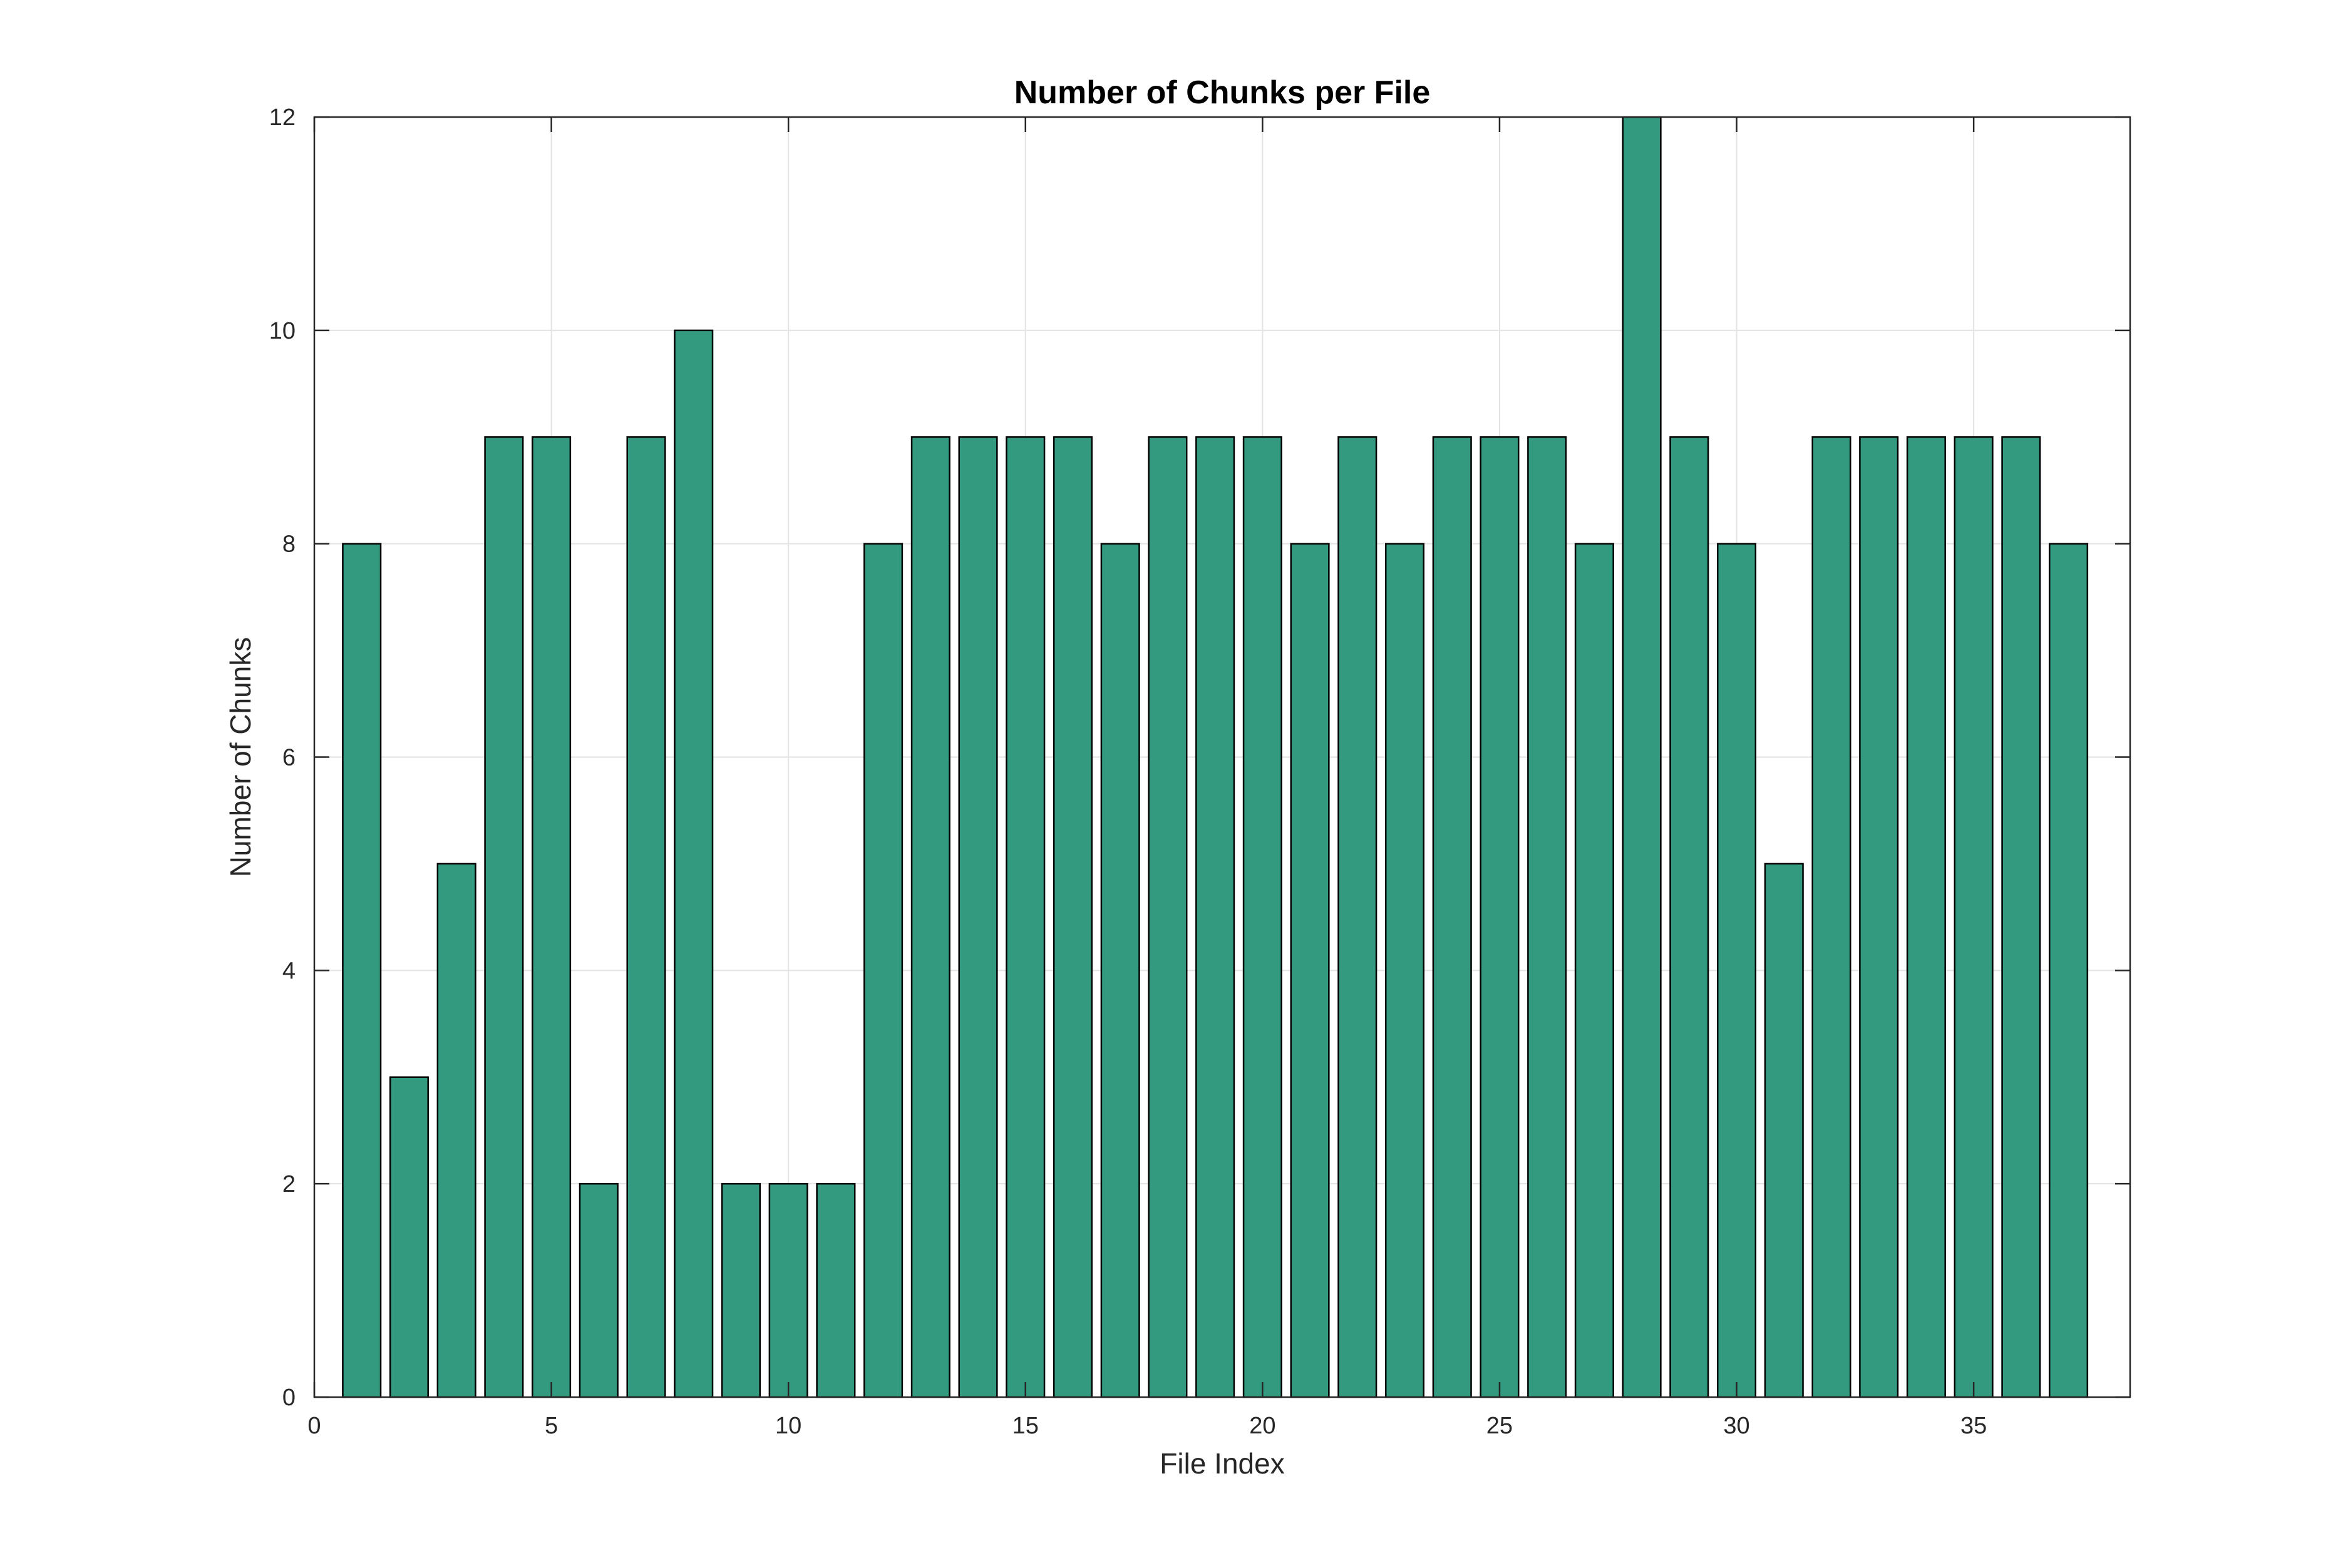 Image resolution: width=2348 pixels, height=1568 pixels. I want to click on x-tick-label: 25, so click(1499, 1426).